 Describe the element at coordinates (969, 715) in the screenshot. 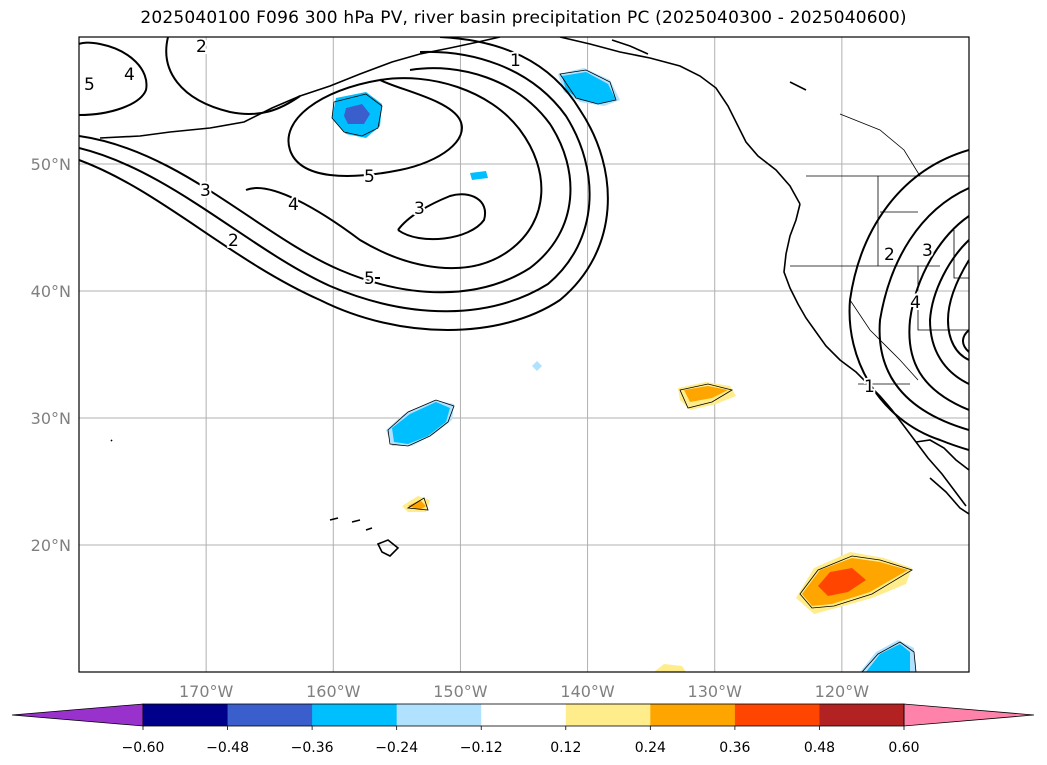

I see `colorbar-extend-high` at that location.